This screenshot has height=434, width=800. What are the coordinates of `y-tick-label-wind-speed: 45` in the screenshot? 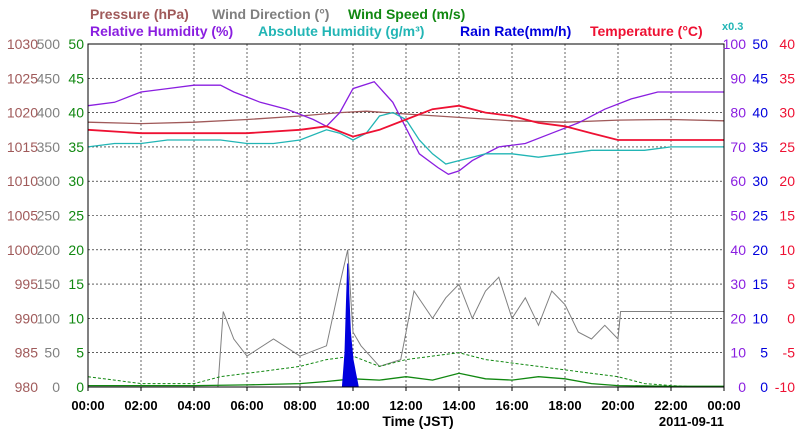 It's located at (76, 78).